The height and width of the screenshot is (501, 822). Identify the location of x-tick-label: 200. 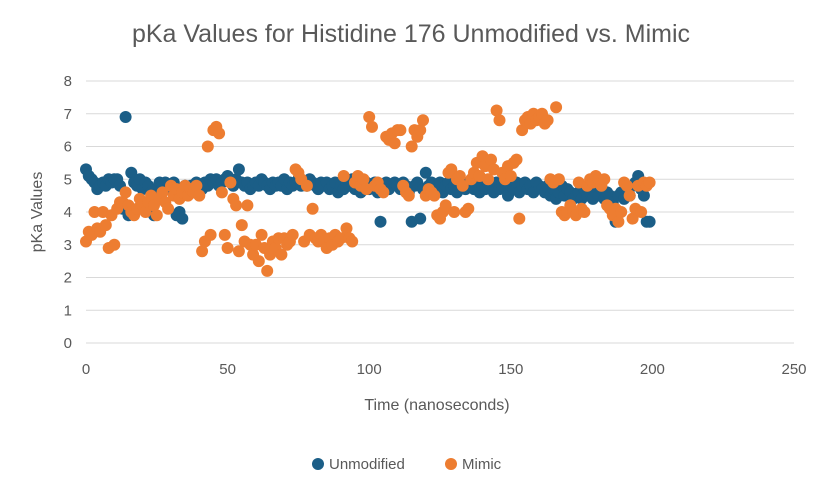
(652, 369).